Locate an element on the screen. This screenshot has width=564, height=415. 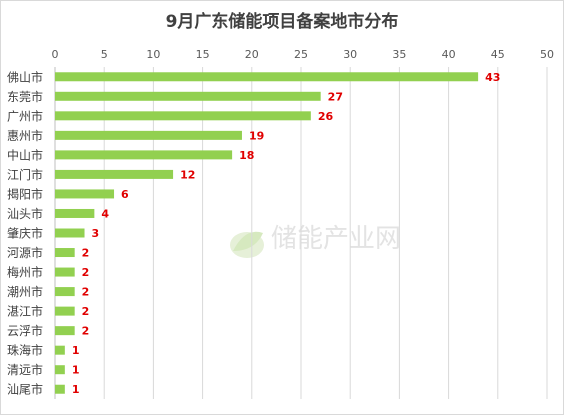
x-tick-label: 5 is located at coordinates (104, 54).